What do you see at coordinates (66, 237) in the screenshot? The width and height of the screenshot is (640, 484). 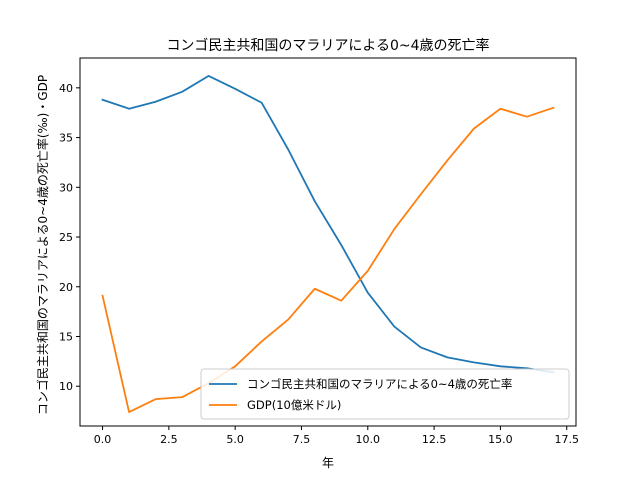 I see `y-tick-label: 25` at bounding box center [66, 237].